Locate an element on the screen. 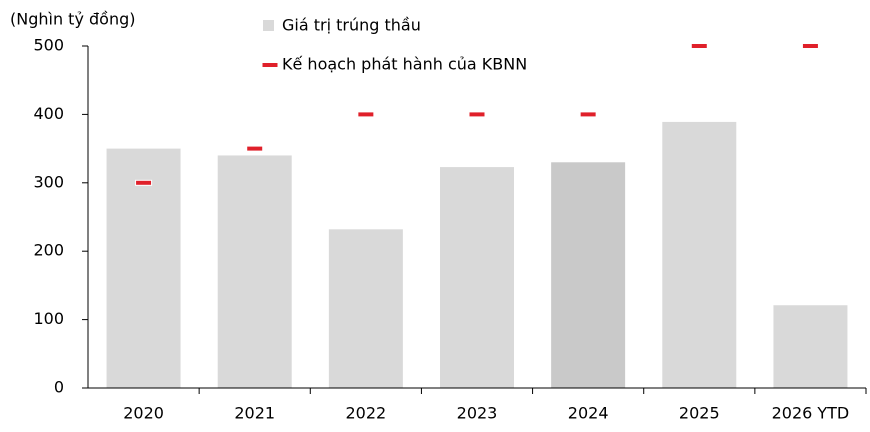 This screenshot has width=870, height=432. x-tick-label: 2025 is located at coordinates (699, 413).